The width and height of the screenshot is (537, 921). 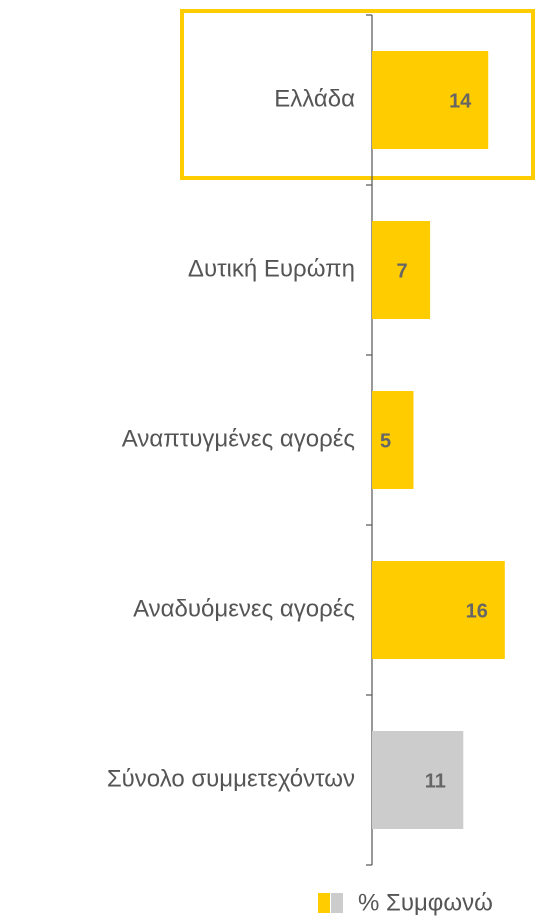 I want to click on category-label: Αναπτυγμένες αγορές, so click(x=238, y=438).